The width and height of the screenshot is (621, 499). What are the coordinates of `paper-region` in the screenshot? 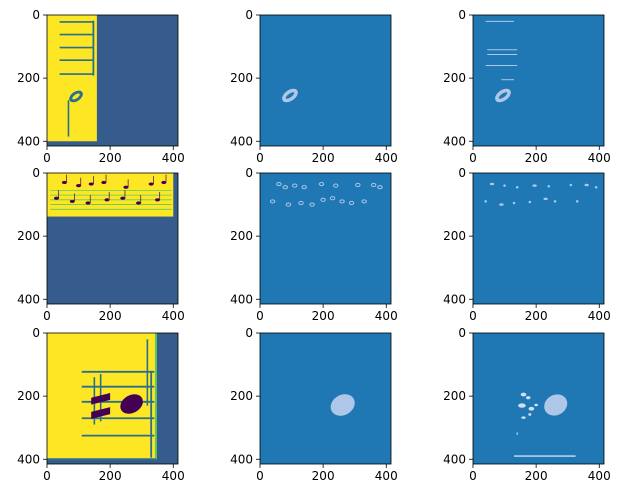 It's located at (72, 78).